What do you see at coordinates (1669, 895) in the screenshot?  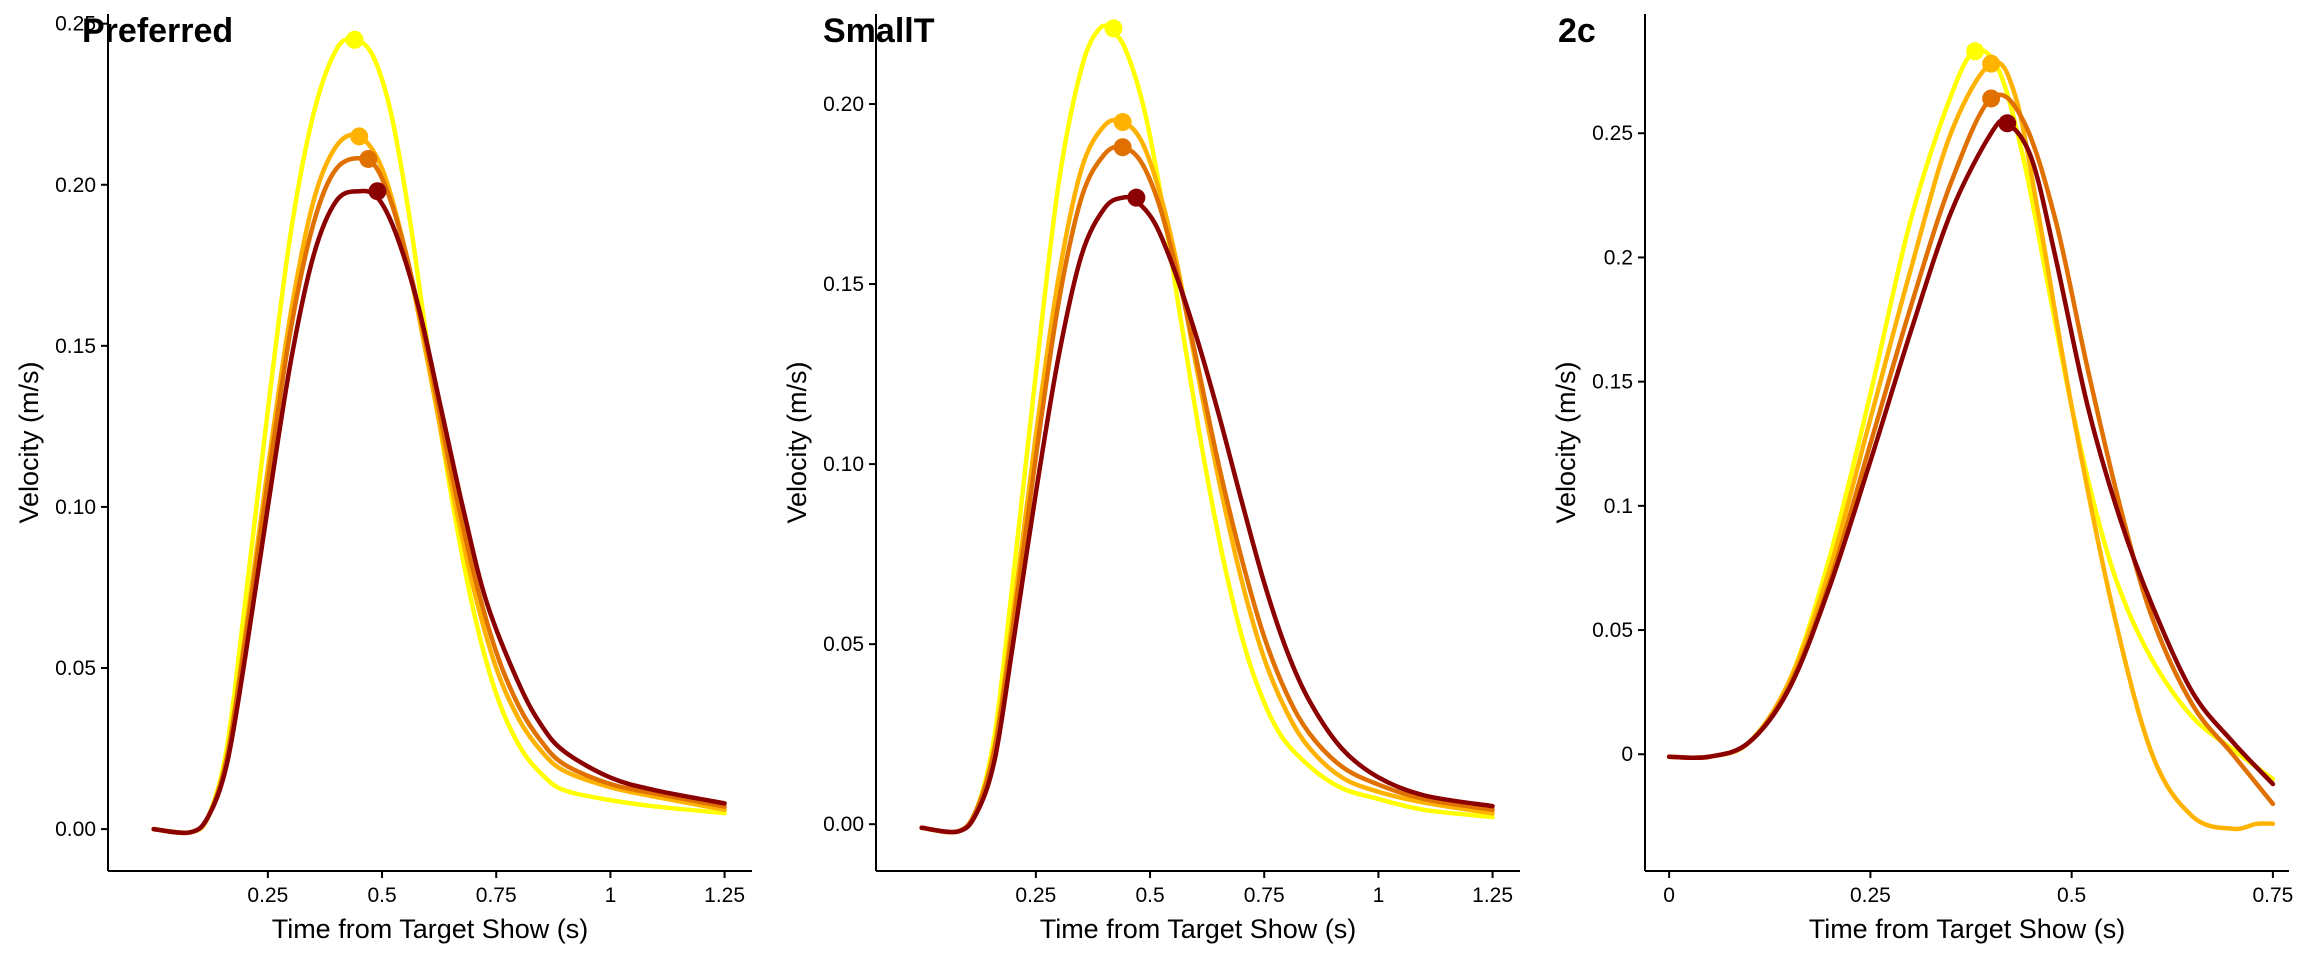 I see `x-tick-label: 0` at bounding box center [1669, 895].